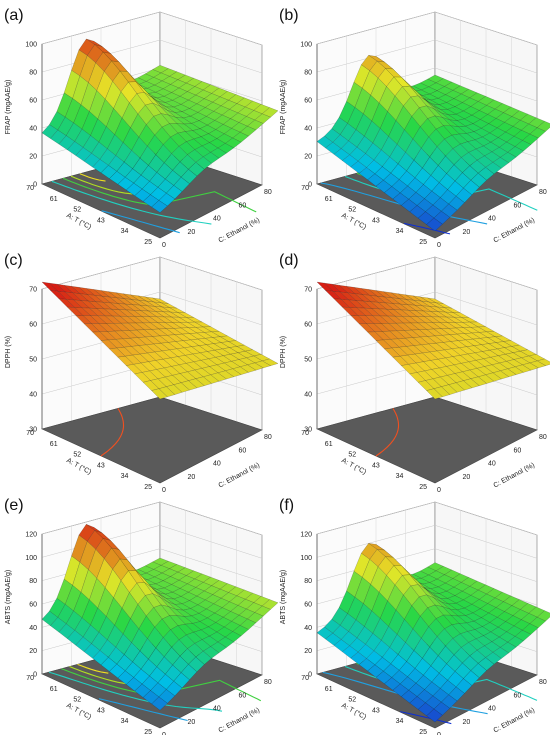 The height and width of the screenshot is (735, 550). Describe the element at coordinates (13, 260) in the screenshot. I see `panel-label: (c)` at that location.